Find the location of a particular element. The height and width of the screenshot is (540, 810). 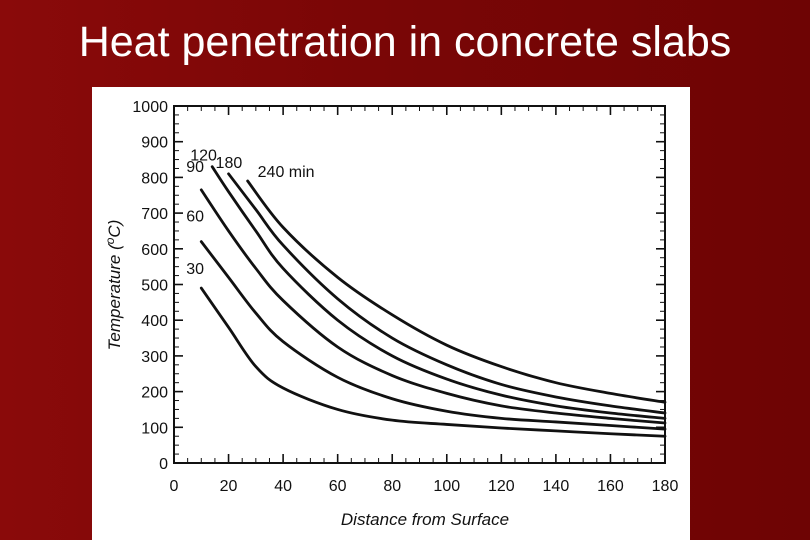

curve-label-180: 180 is located at coordinates (229, 163).